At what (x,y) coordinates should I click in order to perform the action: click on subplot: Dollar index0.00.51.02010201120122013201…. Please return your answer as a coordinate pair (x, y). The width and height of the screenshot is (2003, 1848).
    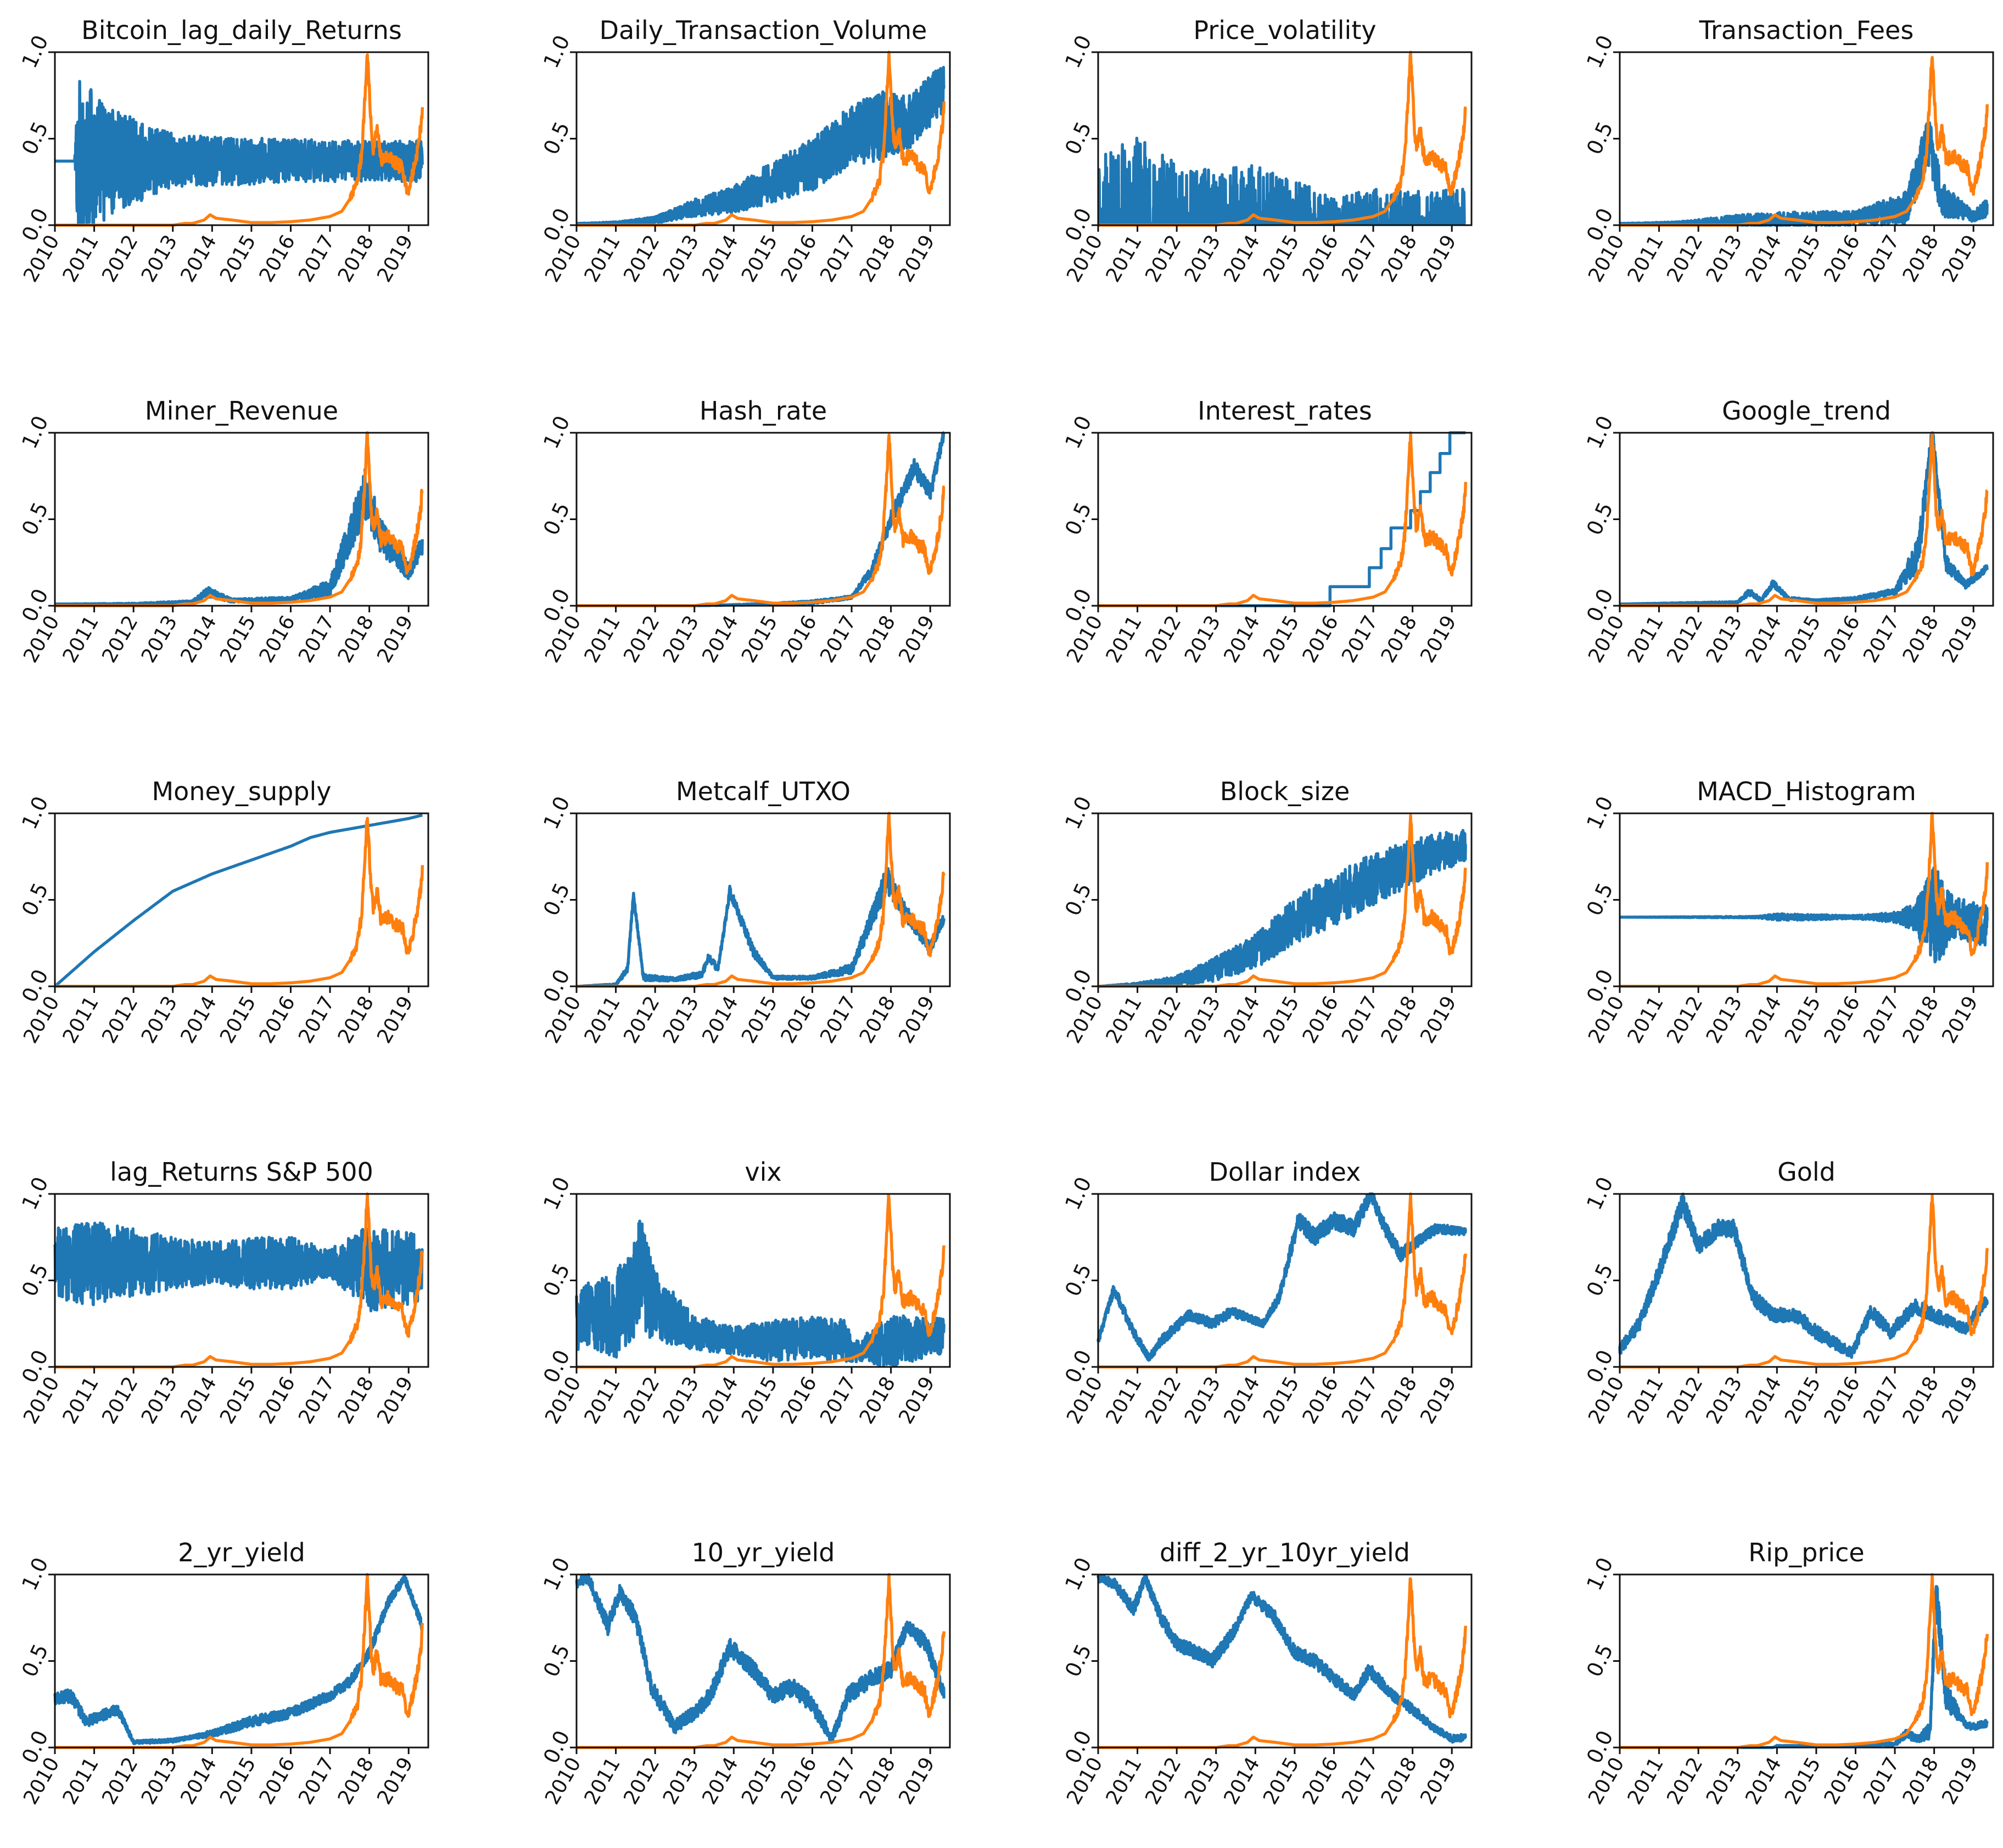
    Looking at the image, I should click on (1266, 1293).